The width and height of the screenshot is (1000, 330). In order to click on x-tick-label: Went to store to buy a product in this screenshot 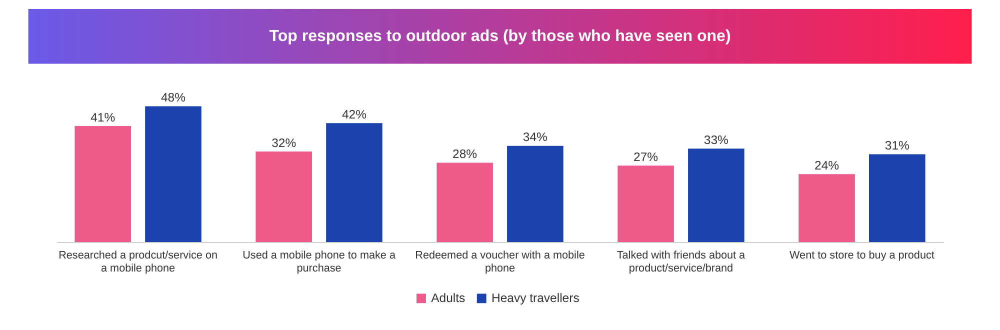, I will do `click(862, 256)`.